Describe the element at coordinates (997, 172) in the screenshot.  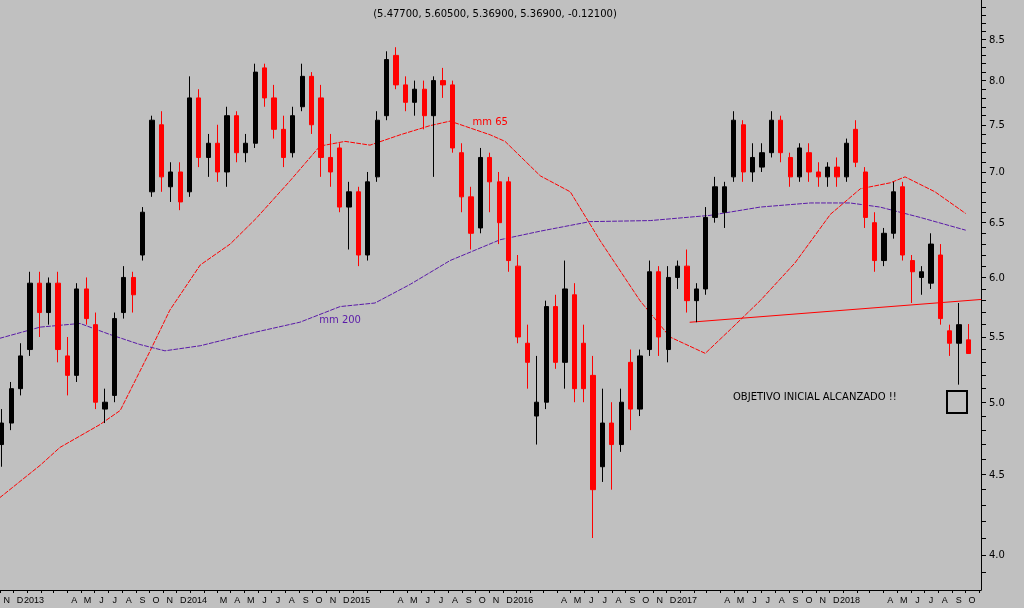
I see `y-tick-label: 7.0` at that location.